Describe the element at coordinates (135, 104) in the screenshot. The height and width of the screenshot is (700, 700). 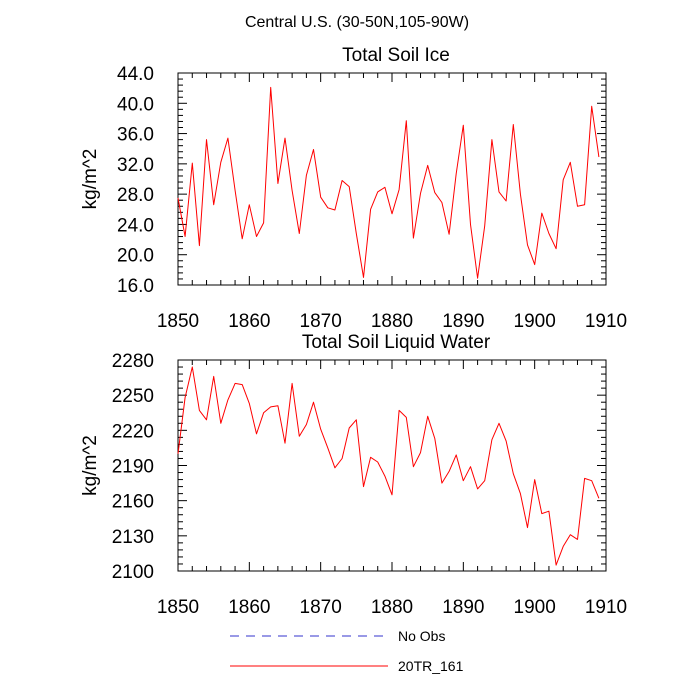
I see `y-tick-label: 40.0` at that location.